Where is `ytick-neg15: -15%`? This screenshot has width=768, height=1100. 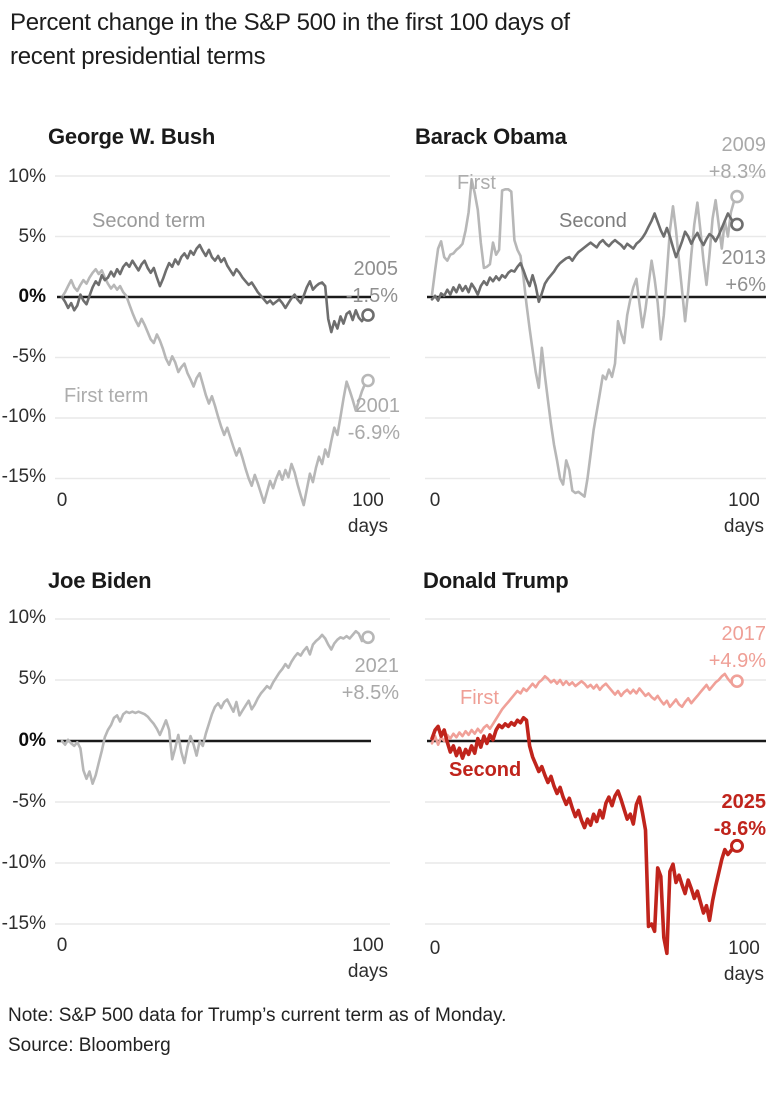 ytick-neg15: -15% is located at coordinates (23, 476).